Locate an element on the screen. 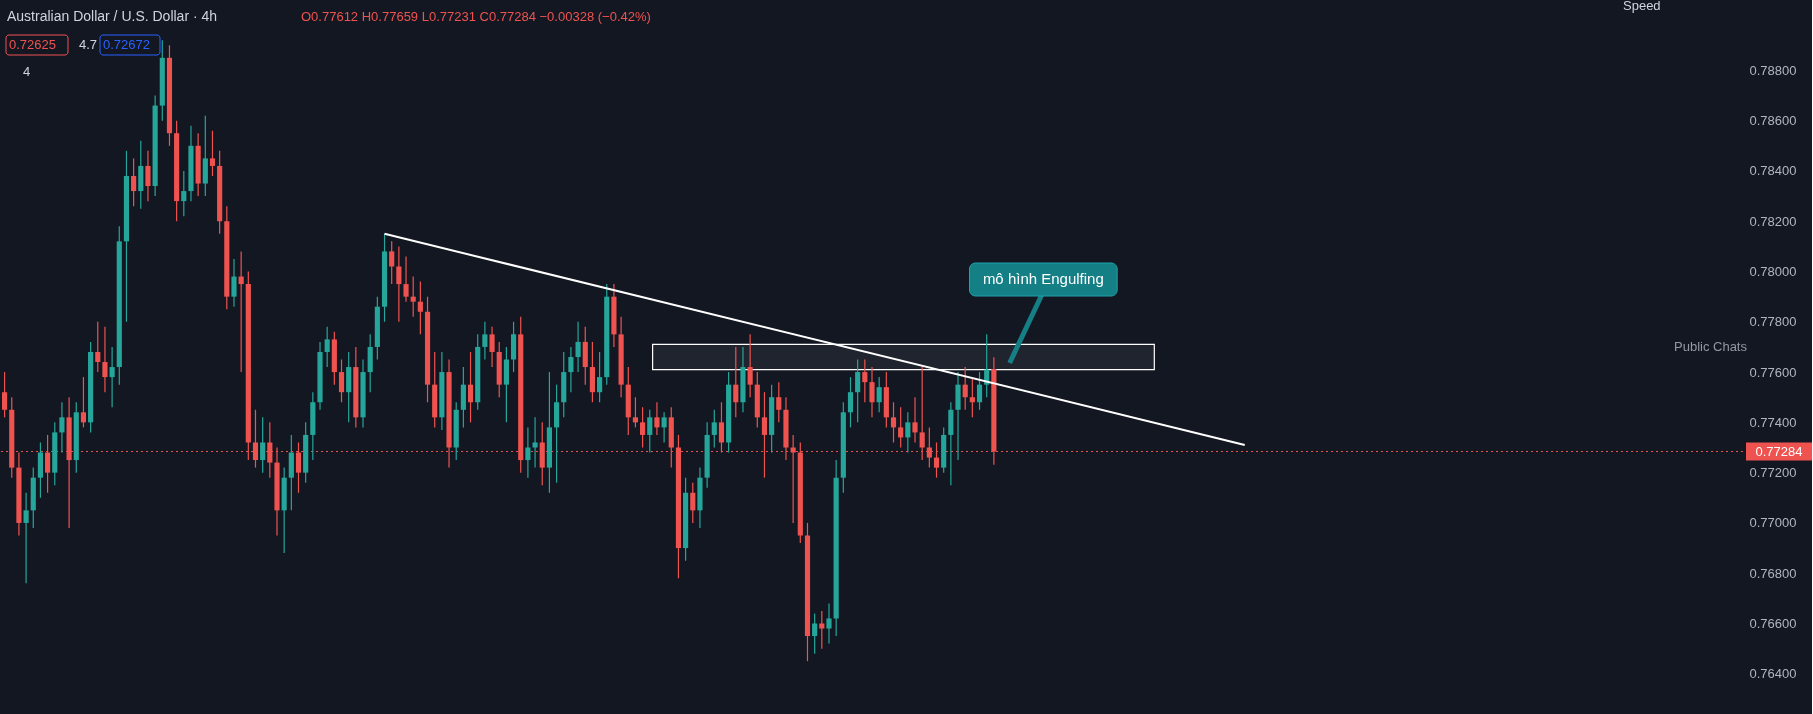 The height and width of the screenshot is (714, 1813). ref-line-label: 0.77284 is located at coordinates (1779, 451).